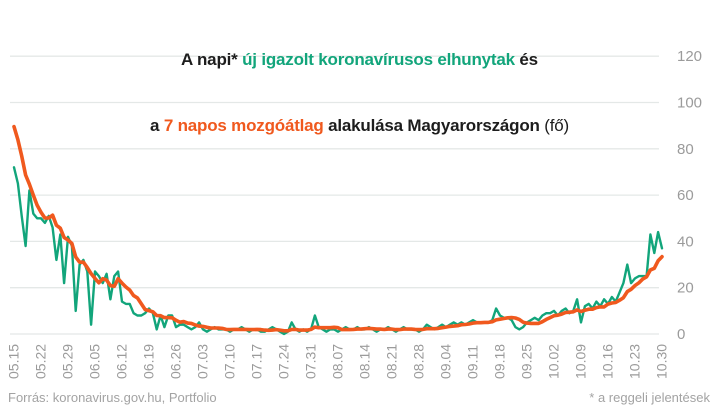 The width and height of the screenshot is (719, 411). What do you see at coordinates (257, 361) in the screenshot?
I see `x-tick-label: 07.17` at bounding box center [257, 361].